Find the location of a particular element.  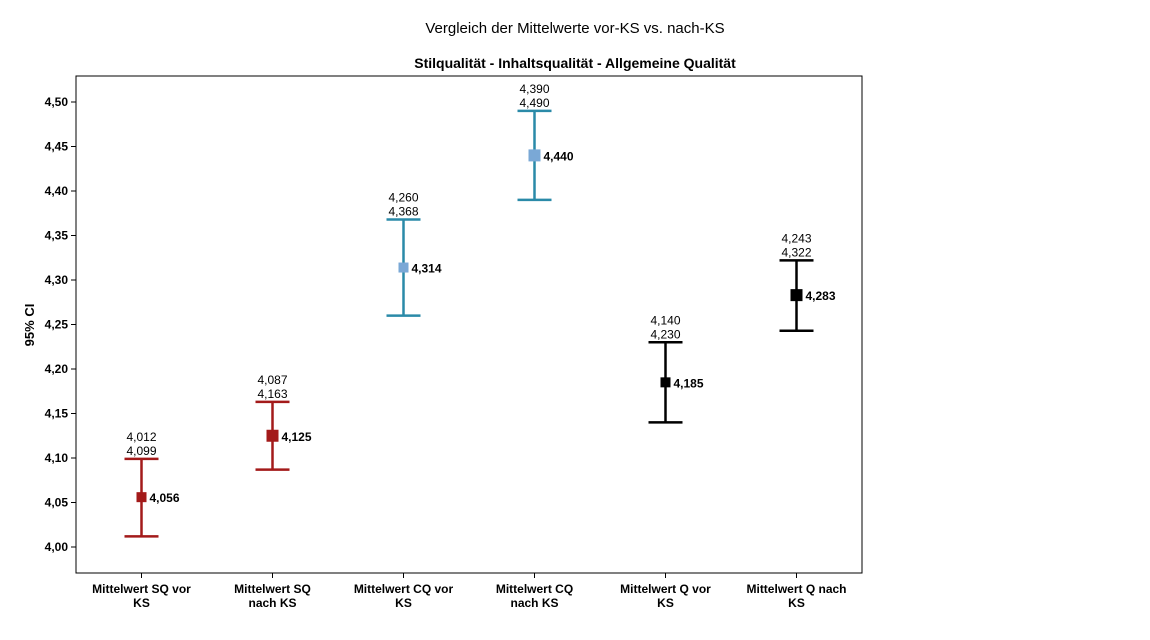

ci-upper-label: 4,368 is located at coordinates (403, 211).